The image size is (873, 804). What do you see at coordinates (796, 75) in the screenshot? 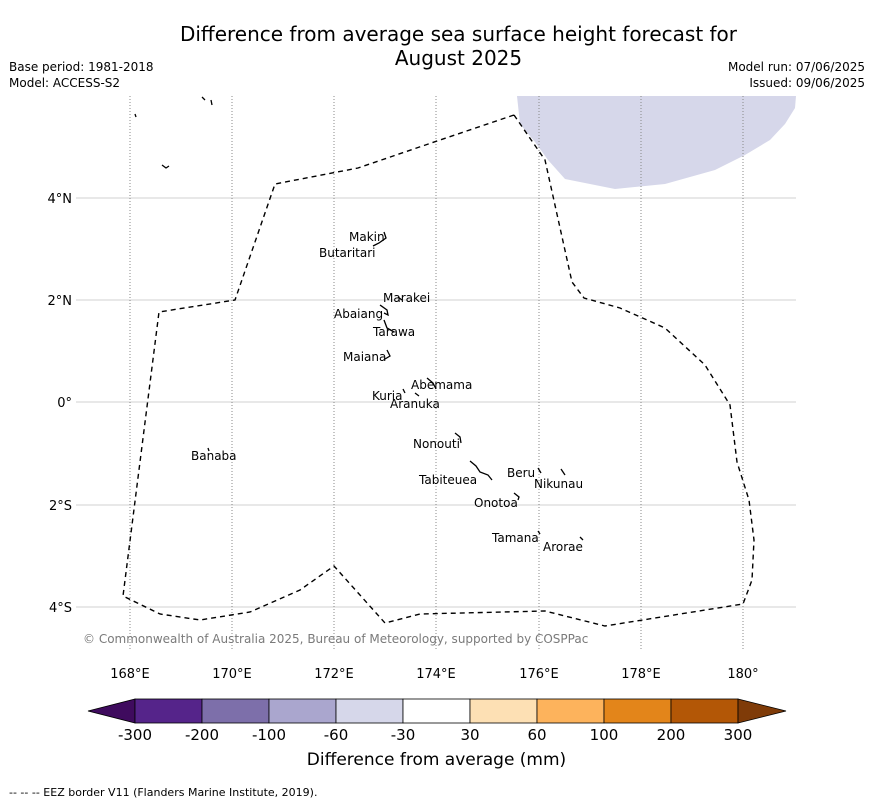
I see `meta-right: Model run: 07/06/2025 Issued: 09/06/2025` at bounding box center [796, 75].